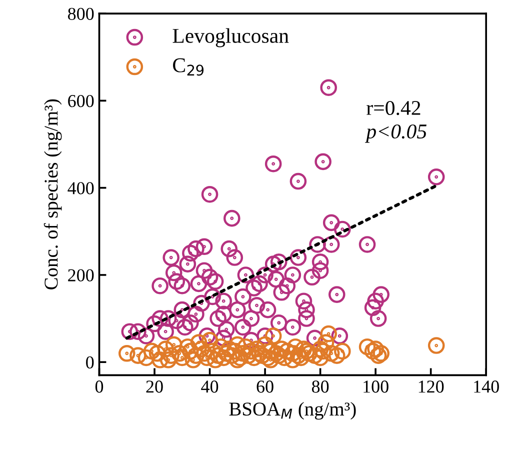 Image resolution: width=509 pixels, height=452 pixels. What do you see at coordinates (188, 67) in the screenshot?
I see `legend-label: C$_{29}$` at bounding box center [188, 67].